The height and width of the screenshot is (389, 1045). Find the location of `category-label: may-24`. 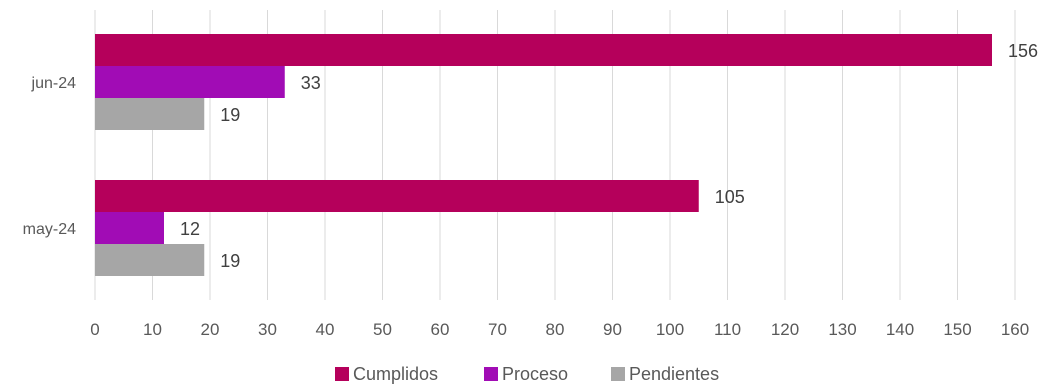

category-label: may-24 is located at coordinates (49, 229).